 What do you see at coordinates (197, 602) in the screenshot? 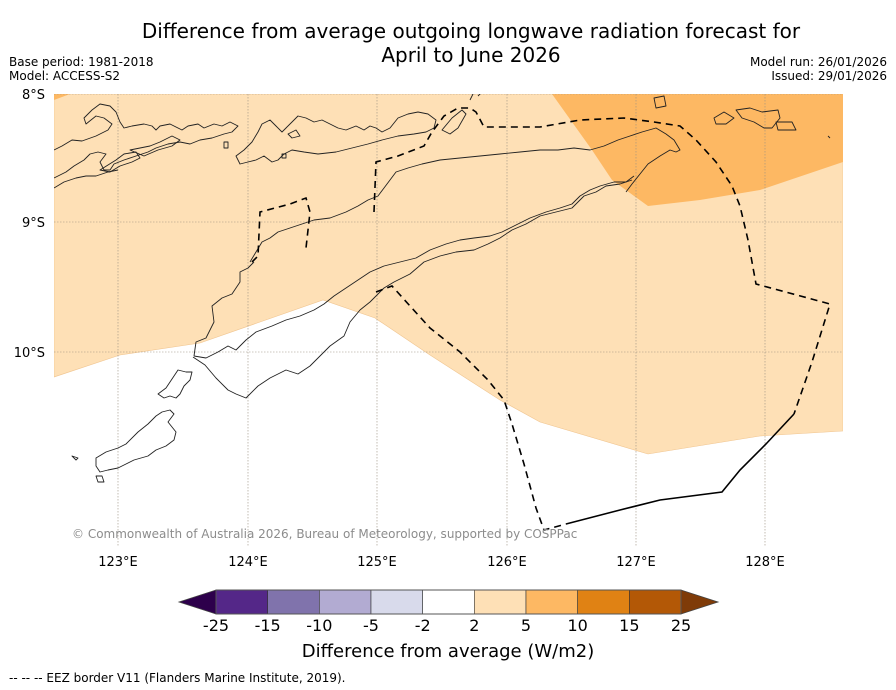
I see `colorbar-under-arrow` at bounding box center [197, 602].